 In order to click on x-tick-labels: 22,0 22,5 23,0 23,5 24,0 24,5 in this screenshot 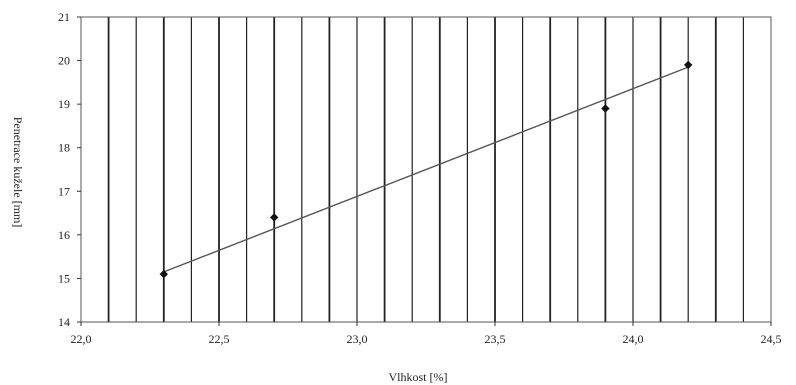, I will do `click(426, 339)`.